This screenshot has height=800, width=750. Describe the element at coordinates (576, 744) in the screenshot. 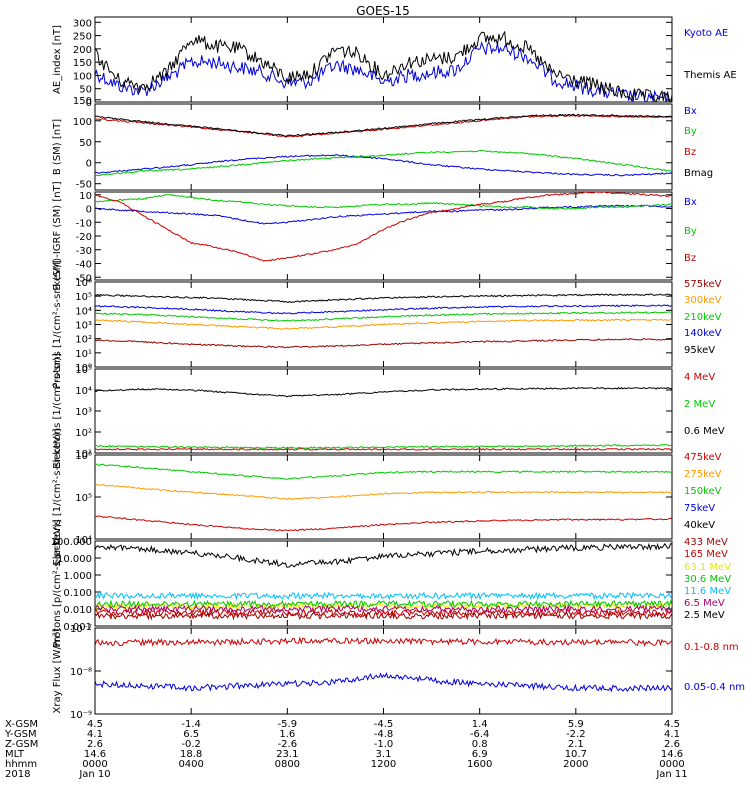

I see `x-axis-value: 2.1` at that location.